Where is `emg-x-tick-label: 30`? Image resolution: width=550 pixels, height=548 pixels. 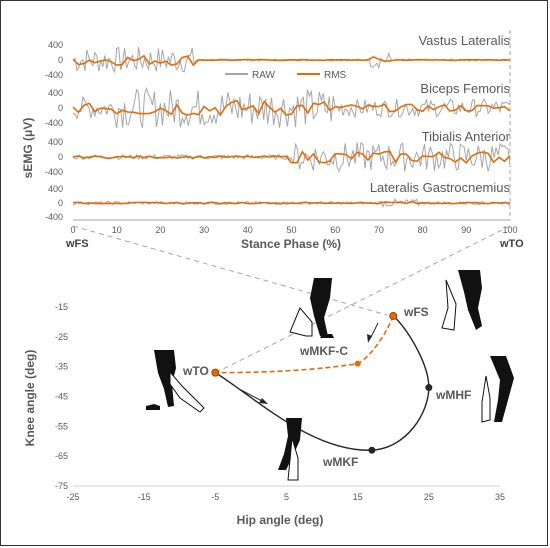
emg-x-tick-label: 30 is located at coordinates (204, 230).